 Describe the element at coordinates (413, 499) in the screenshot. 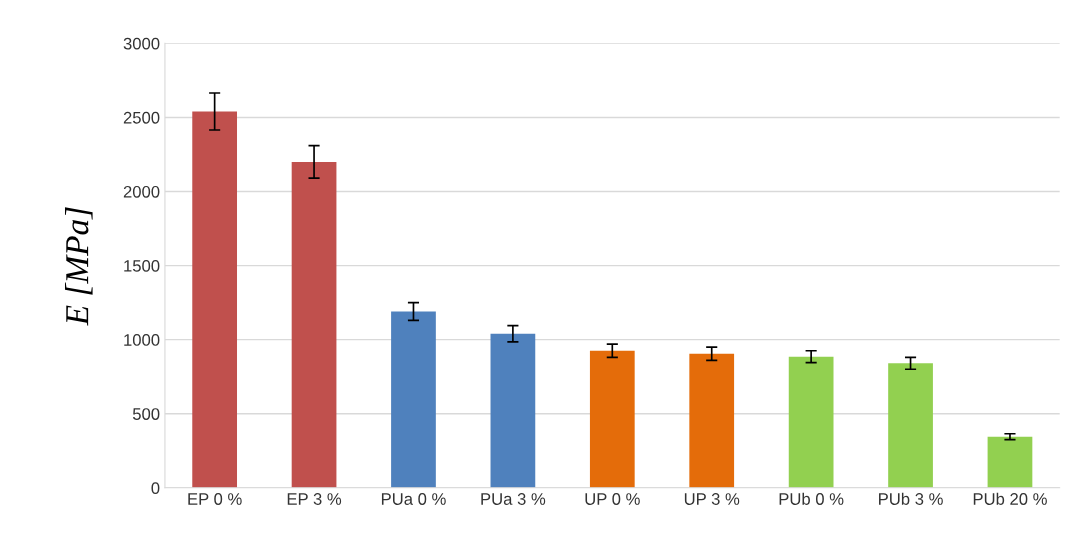

I see `x-tick-label: PUa 0 %` at that location.